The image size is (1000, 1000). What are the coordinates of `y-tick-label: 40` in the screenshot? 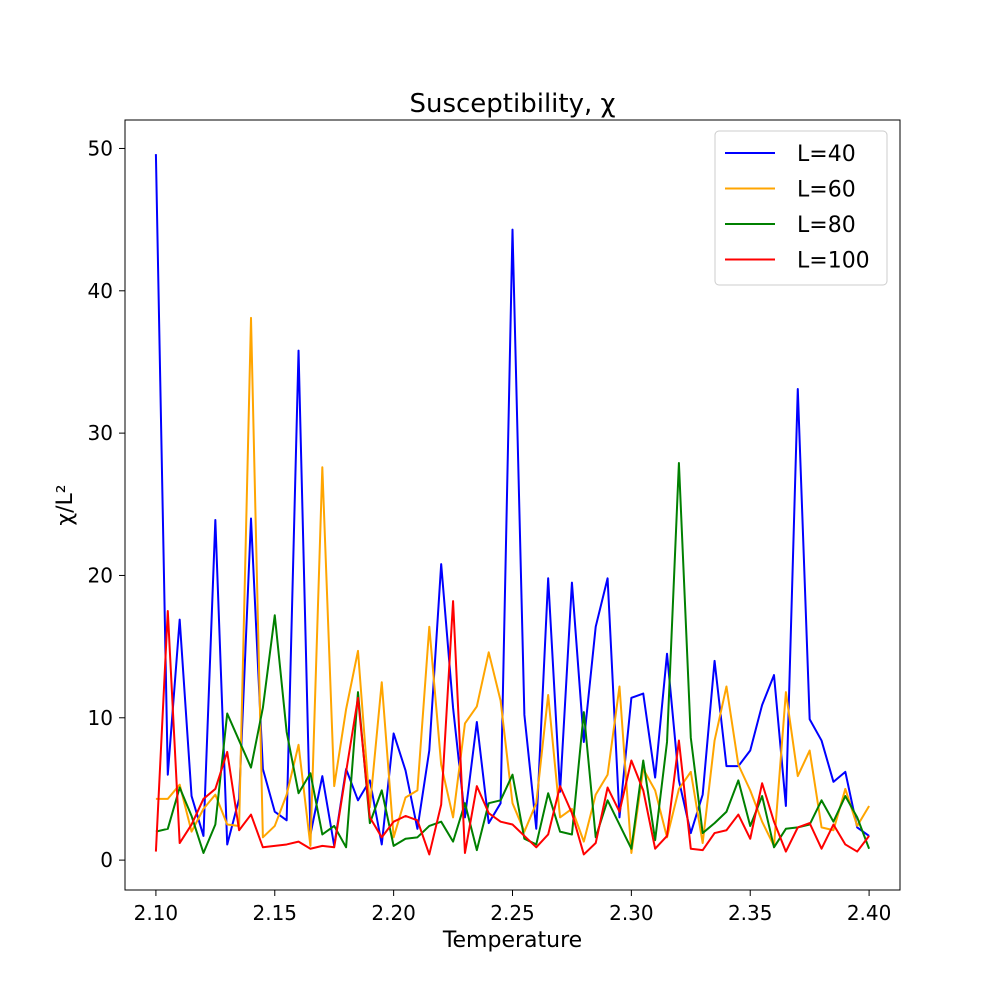 It's located at (100, 291).